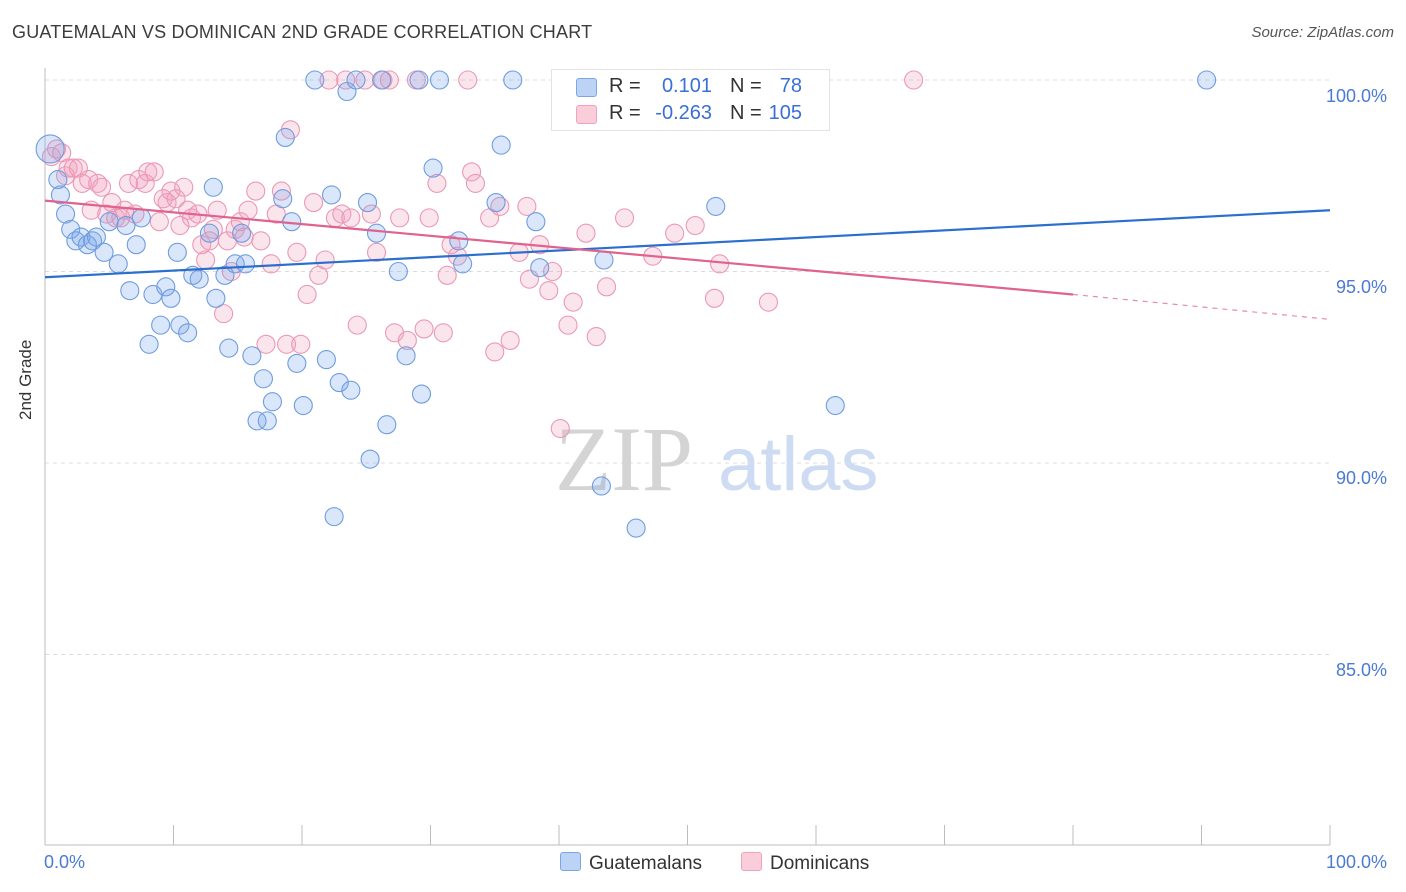  I want to click on legend-swatch-dominicans, so click(586, 114).